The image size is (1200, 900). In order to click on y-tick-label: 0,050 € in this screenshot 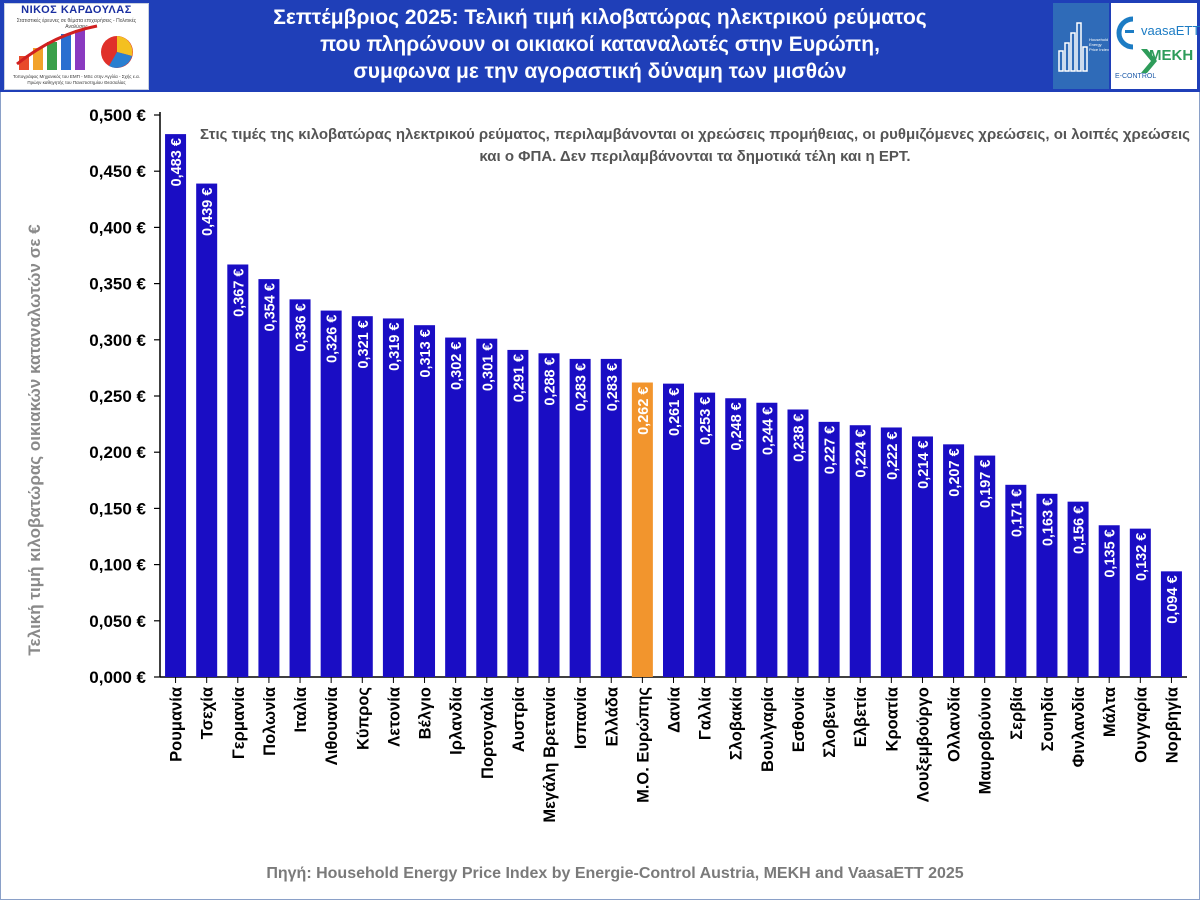, I will do `click(117, 621)`.